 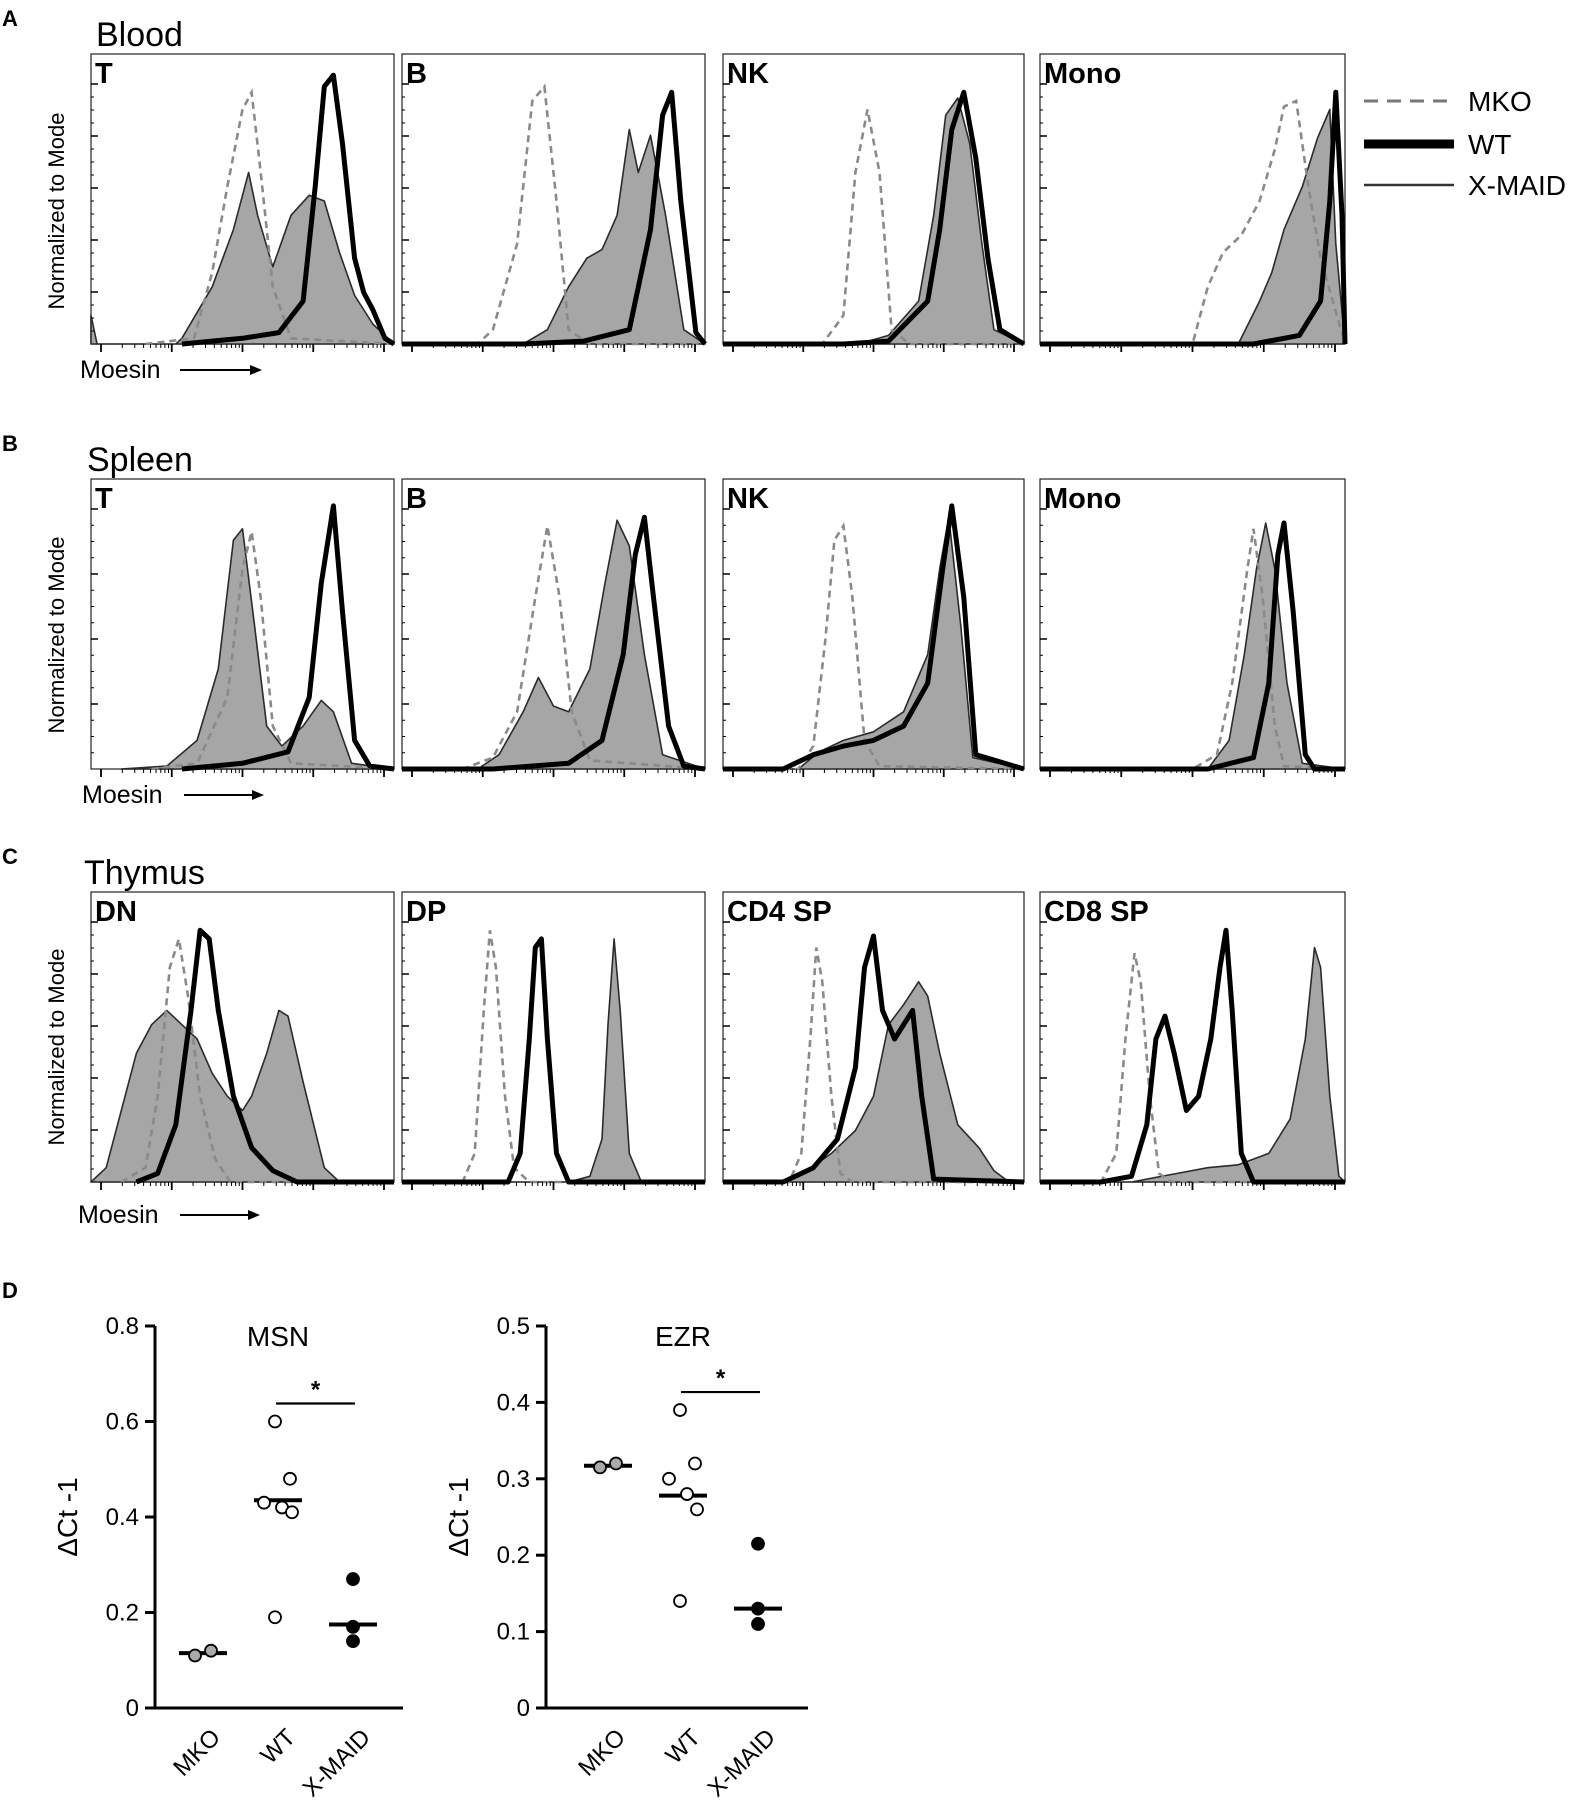 What do you see at coordinates (336, 1763) in the screenshot?
I see `category-label-msn-x-maid: X-MAID` at bounding box center [336, 1763].